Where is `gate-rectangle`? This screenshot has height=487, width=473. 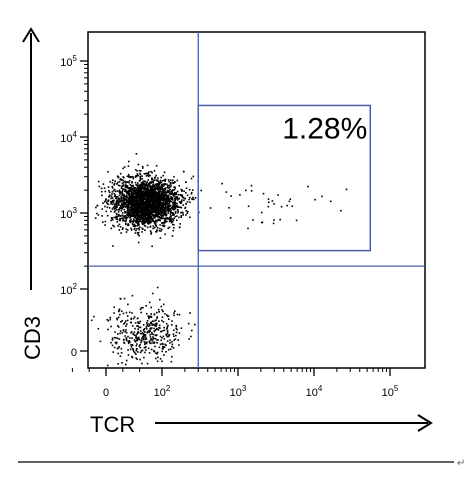
gate-rectangle is located at coordinates (284, 178).